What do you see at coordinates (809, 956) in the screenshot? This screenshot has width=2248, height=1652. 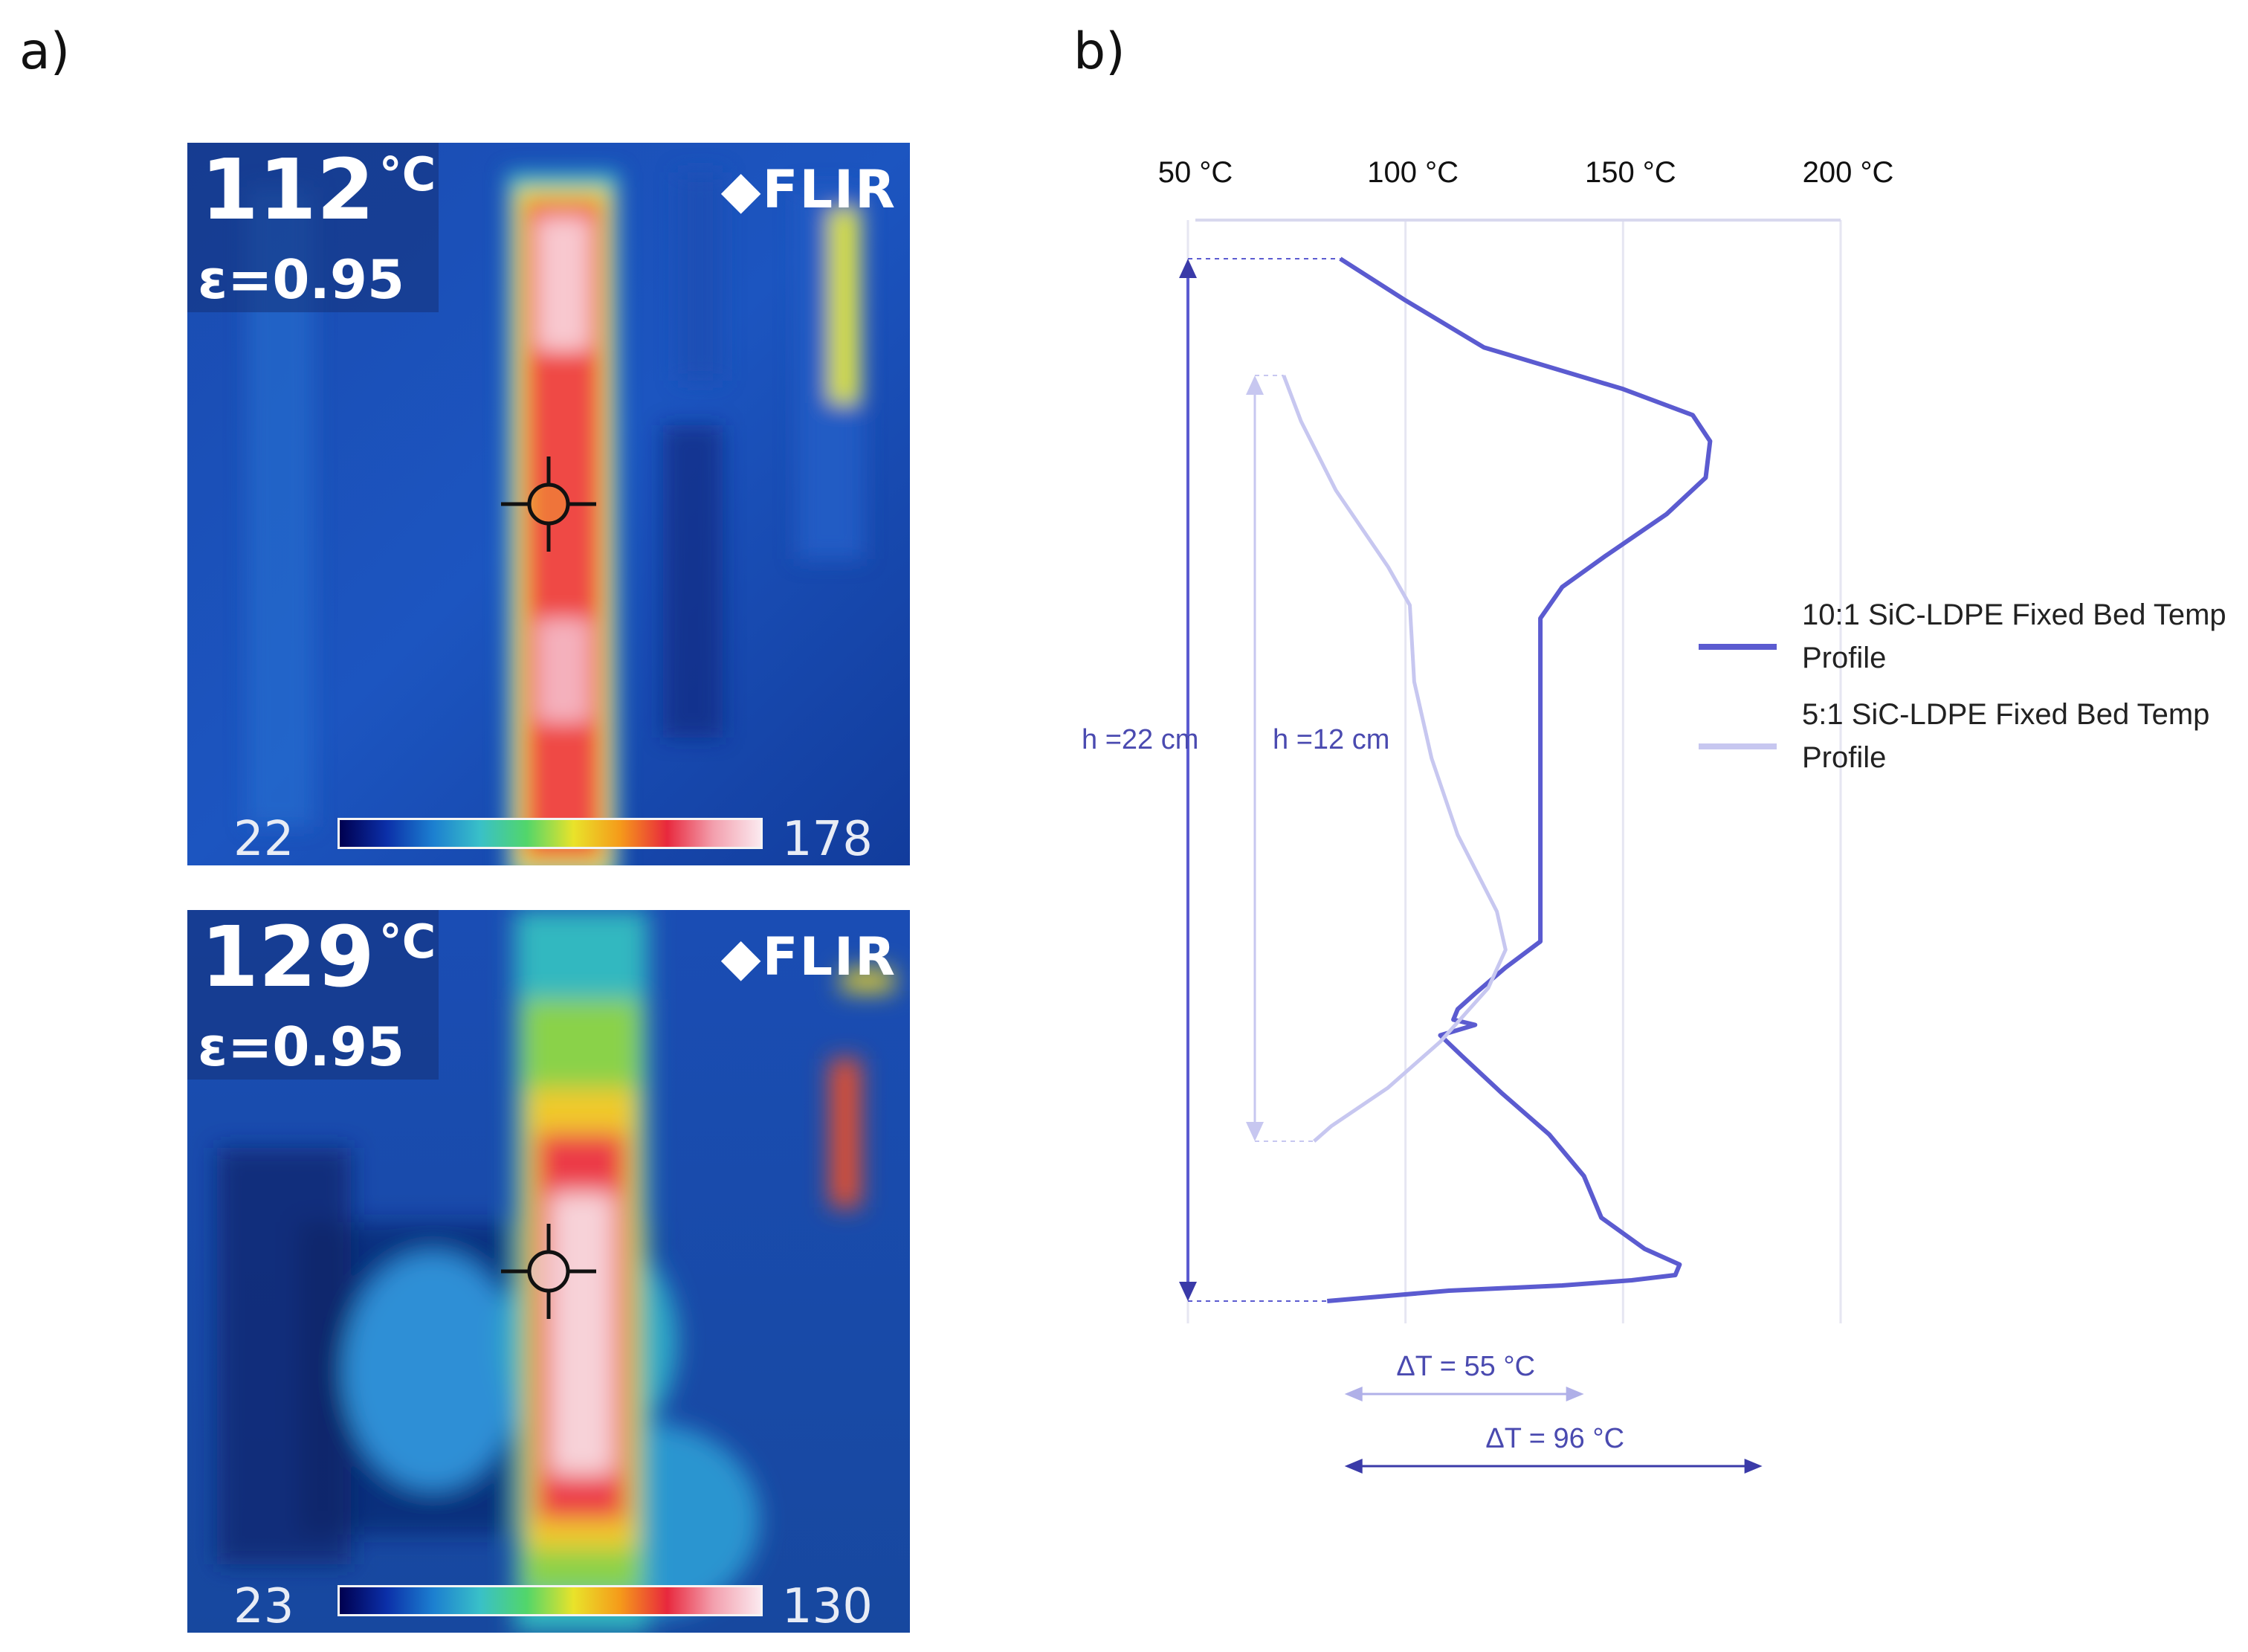 I see `flir-logo-2: ◆FLIR` at bounding box center [809, 956].